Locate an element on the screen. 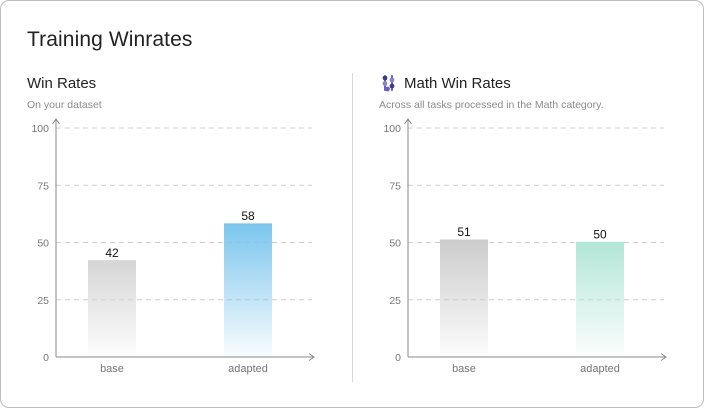 The height and width of the screenshot is (409, 704). panel-divider is located at coordinates (352, 227).